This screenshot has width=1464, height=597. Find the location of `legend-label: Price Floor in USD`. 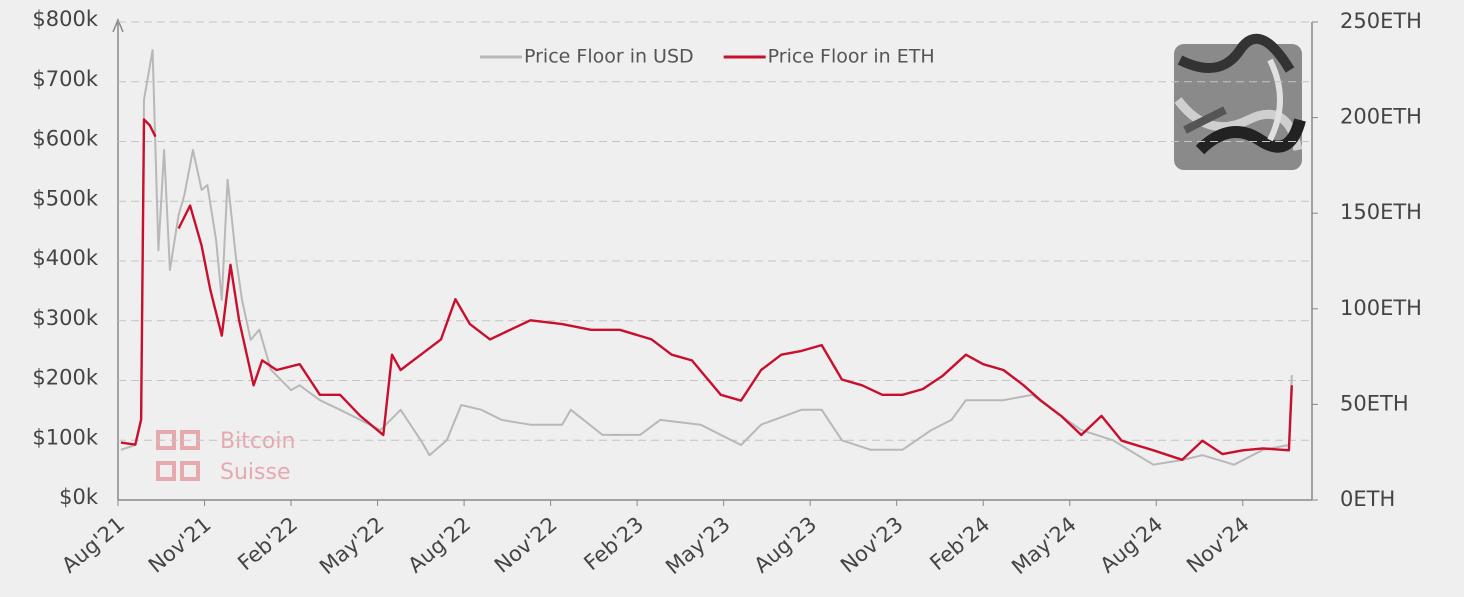

legend-label: Price Floor in USD is located at coordinates (609, 57).